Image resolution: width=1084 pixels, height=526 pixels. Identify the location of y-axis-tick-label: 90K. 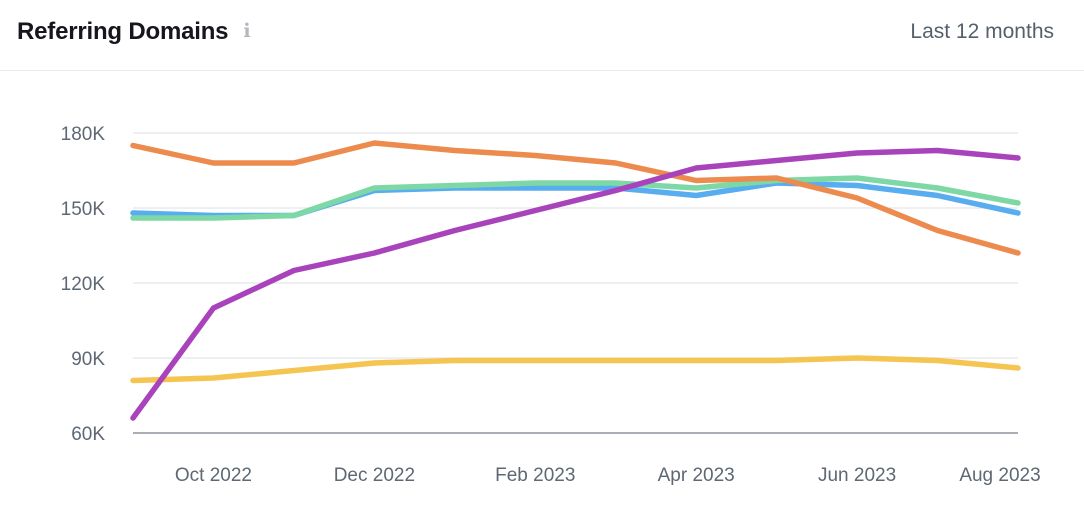
(88, 359).